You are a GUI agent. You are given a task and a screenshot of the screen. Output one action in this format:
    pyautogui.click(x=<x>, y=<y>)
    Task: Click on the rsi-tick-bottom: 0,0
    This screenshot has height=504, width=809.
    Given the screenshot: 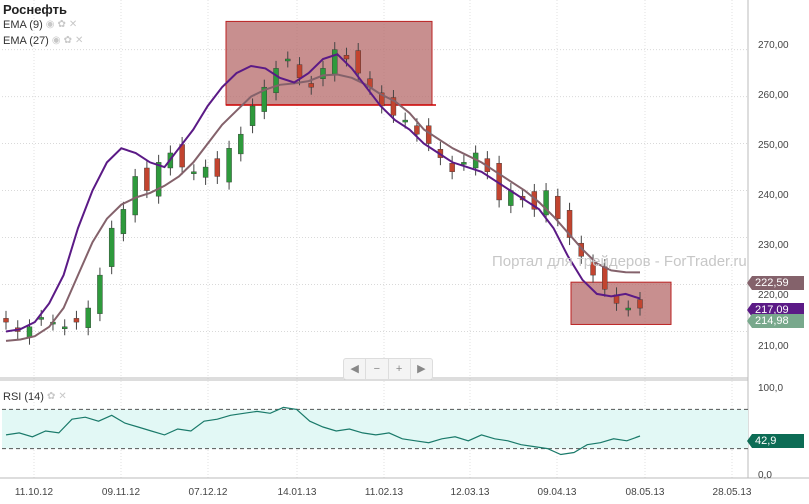 What is the action you would take?
    pyautogui.click(x=765, y=475)
    